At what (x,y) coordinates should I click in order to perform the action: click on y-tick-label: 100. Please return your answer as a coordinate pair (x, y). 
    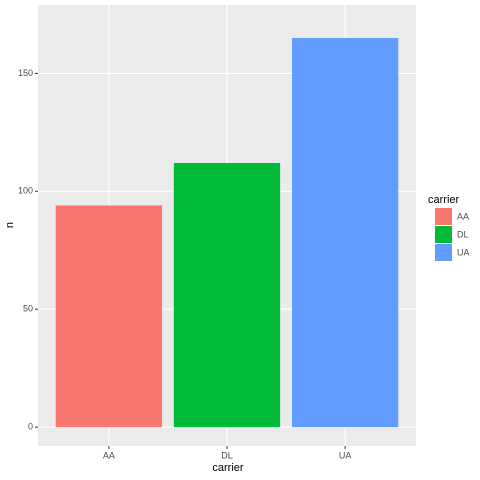
    Looking at the image, I should click on (25, 191).